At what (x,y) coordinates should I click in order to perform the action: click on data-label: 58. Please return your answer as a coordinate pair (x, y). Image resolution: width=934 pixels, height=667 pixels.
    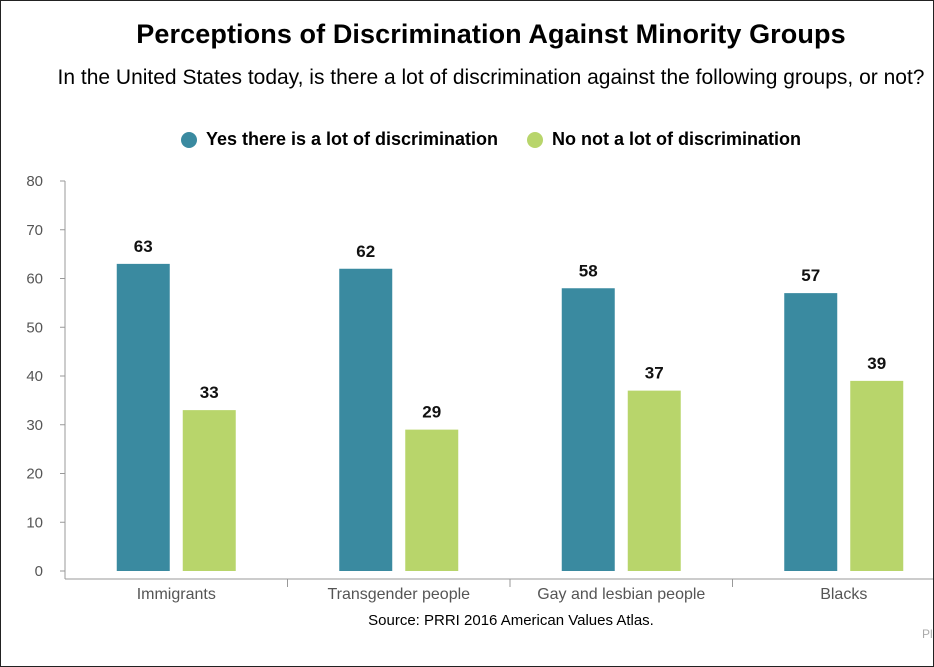
    Looking at the image, I should click on (588, 270).